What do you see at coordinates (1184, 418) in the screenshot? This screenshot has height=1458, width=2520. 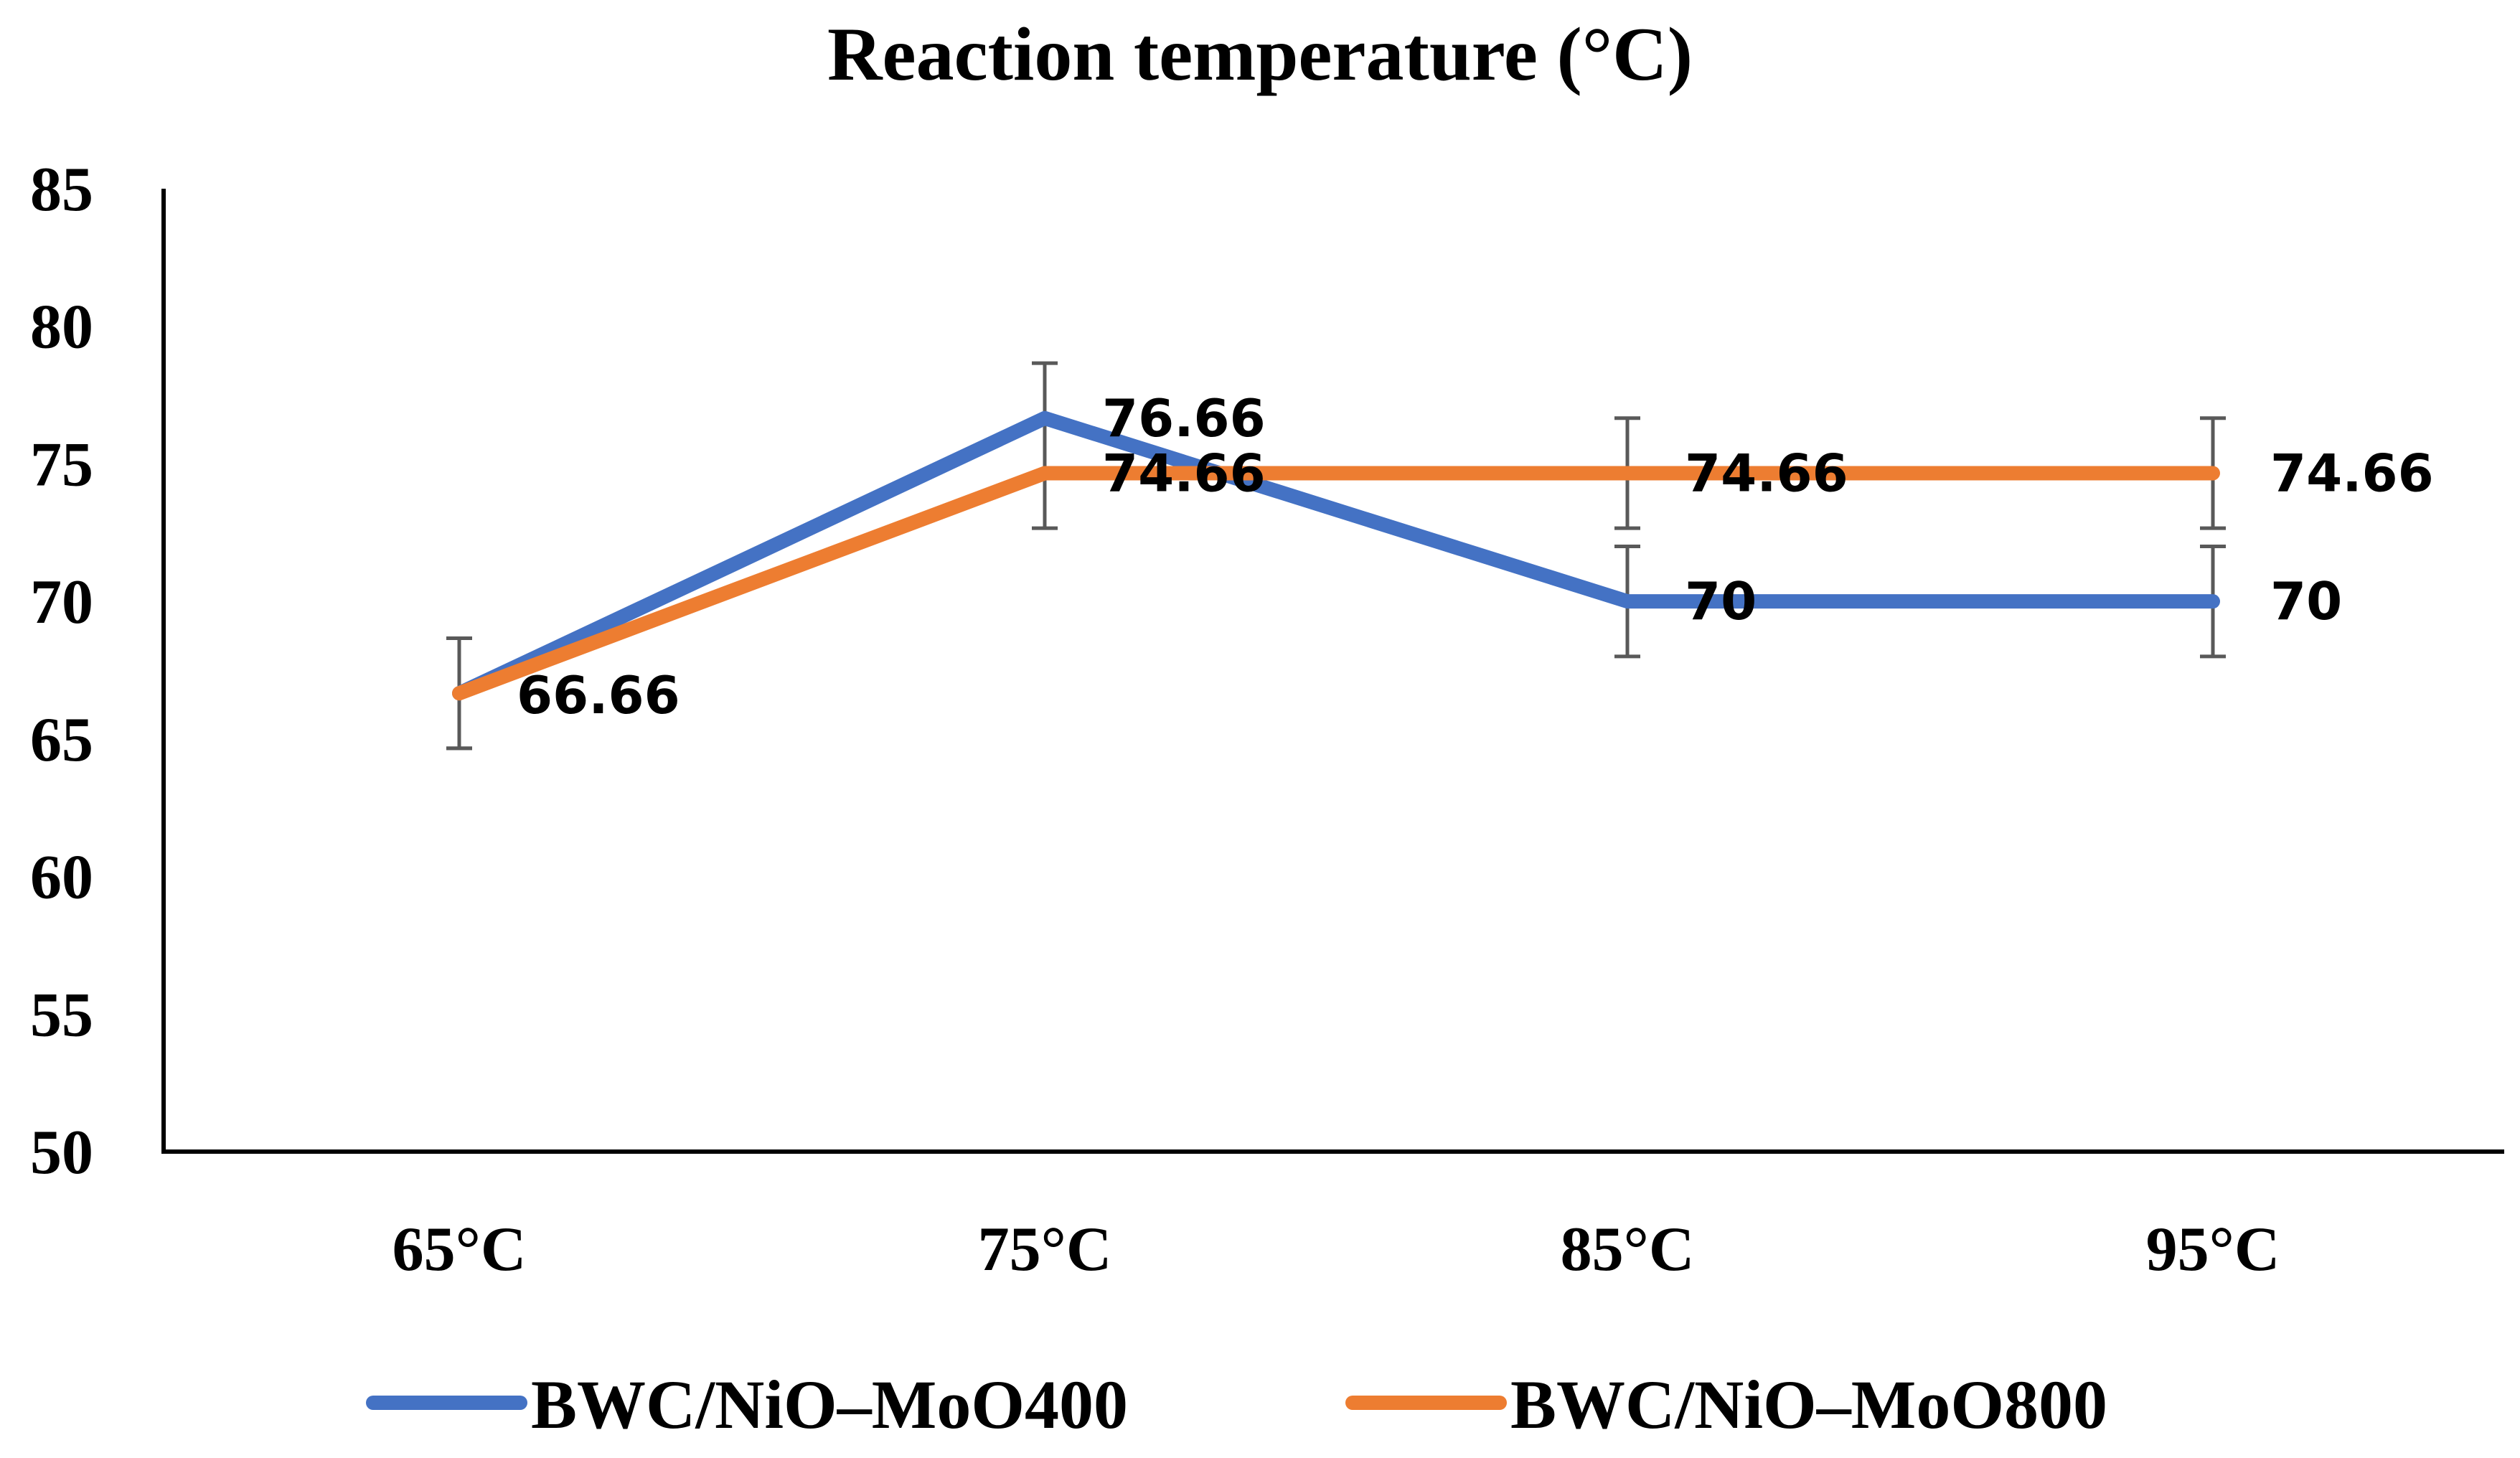 I see `data-label: 76.66` at bounding box center [1184, 418].